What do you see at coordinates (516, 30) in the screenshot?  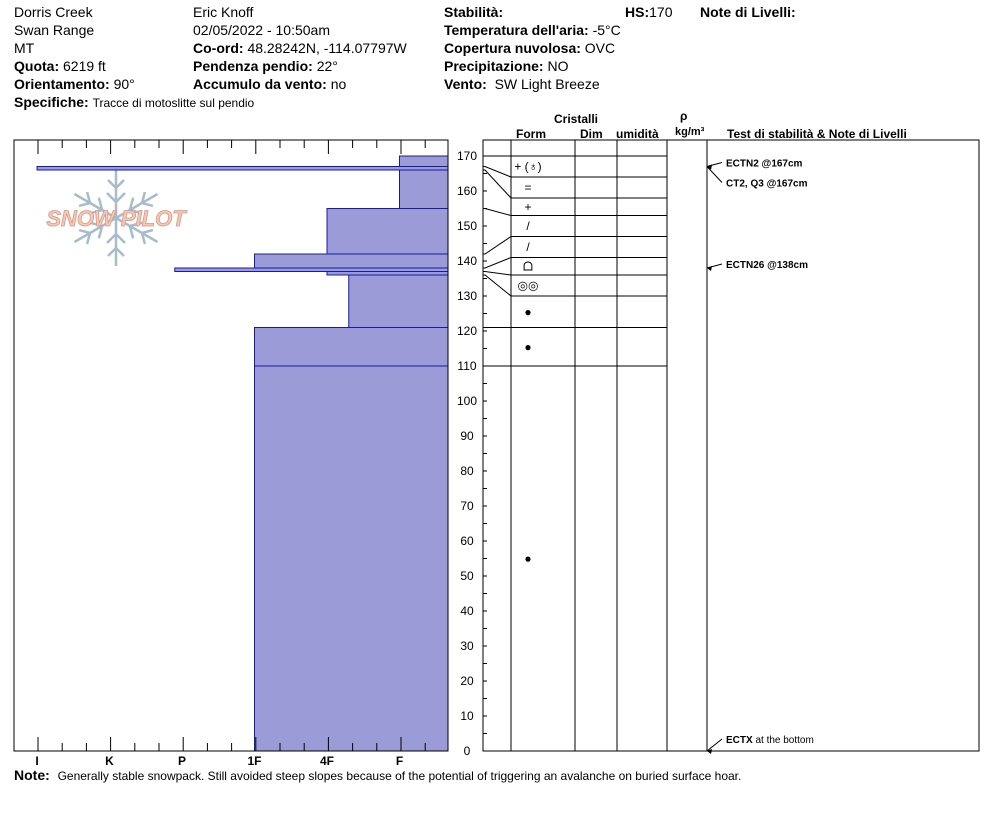 I see `air-temp-label: Temperatura dell'aria:` at bounding box center [516, 30].